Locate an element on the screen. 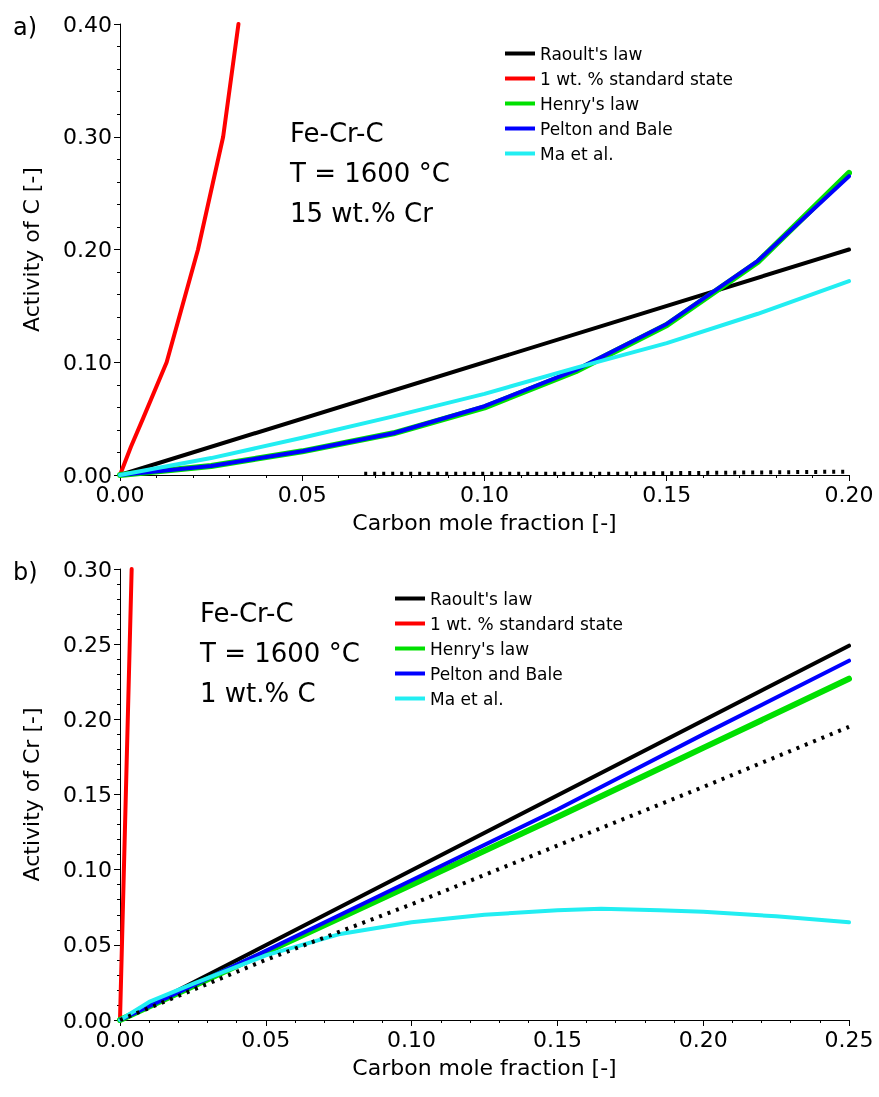 The image size is (879, 1097). y-tick-label: 0.05 is located at coordinates (87, 945).